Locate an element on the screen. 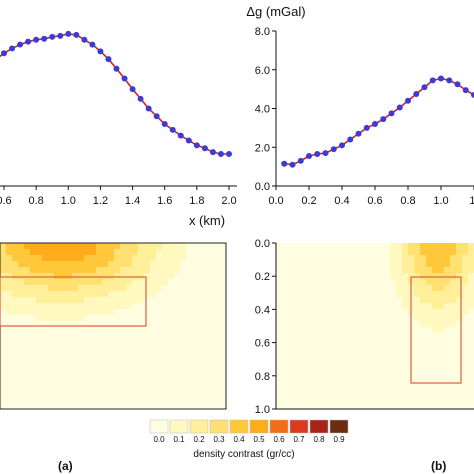 The image size is (474, 474). y-tick-label: 1.0 is located at coordinates (262, 410).